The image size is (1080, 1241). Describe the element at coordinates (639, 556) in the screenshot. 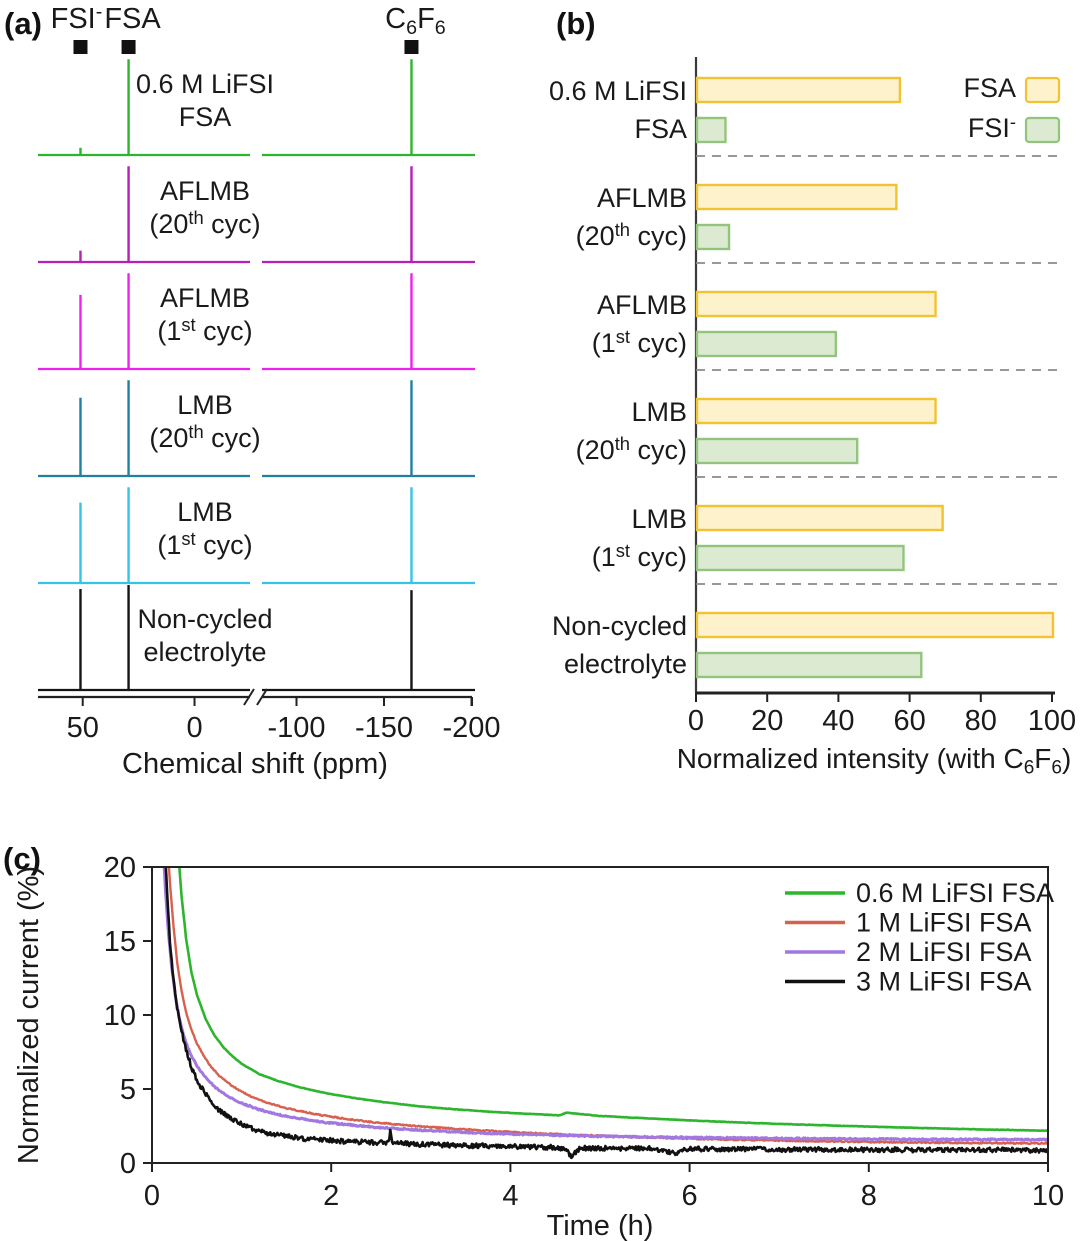

I see `category-label-4-line2: (1st cyc)` at that location.